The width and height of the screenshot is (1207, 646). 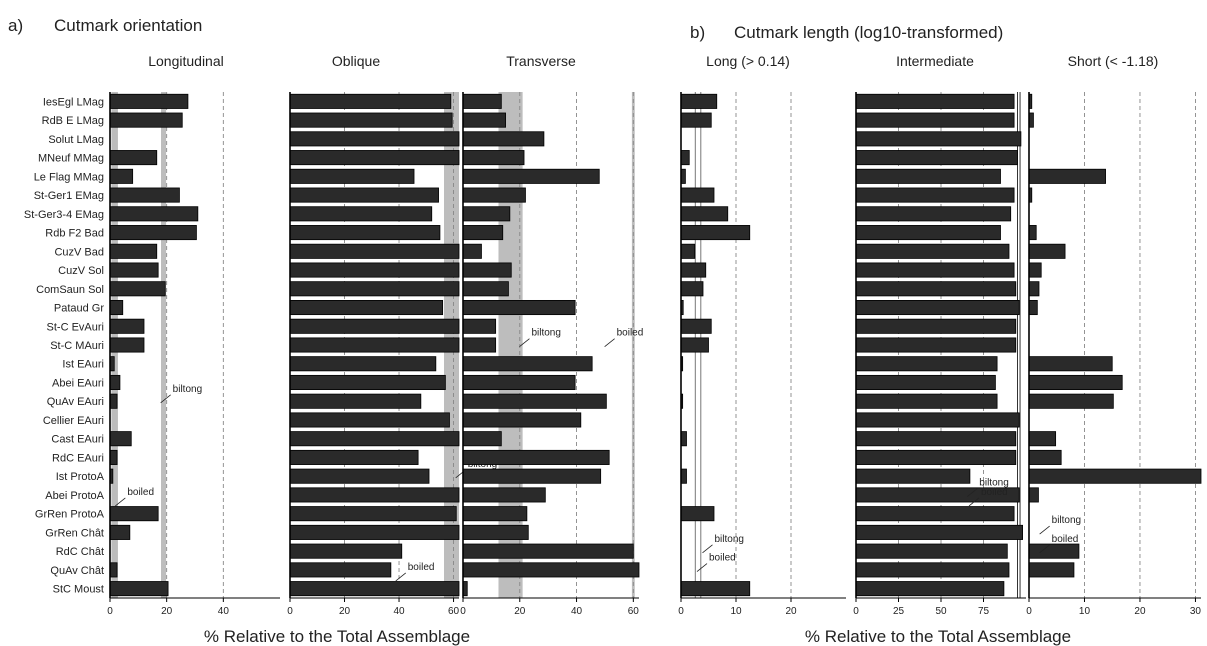 What do you see at coordinates (79, 252) in the screenshot?
I see `category-label: CuzV Bad` at bounding box center [79, 252].